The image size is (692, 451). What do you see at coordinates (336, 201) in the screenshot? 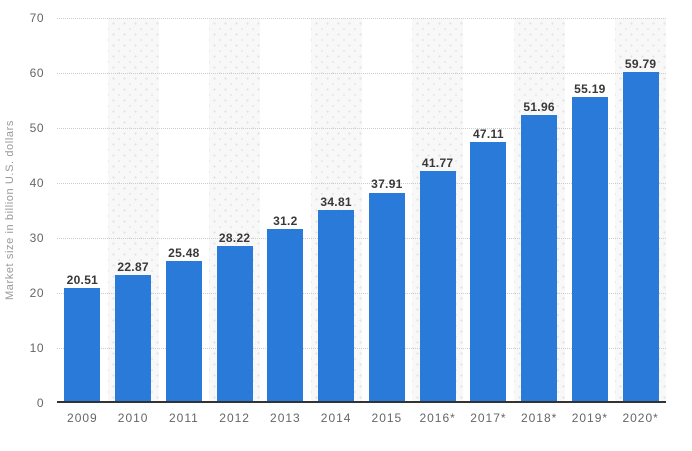
I see `bar-value-label: 34.81` at bounding box center [336, 201].